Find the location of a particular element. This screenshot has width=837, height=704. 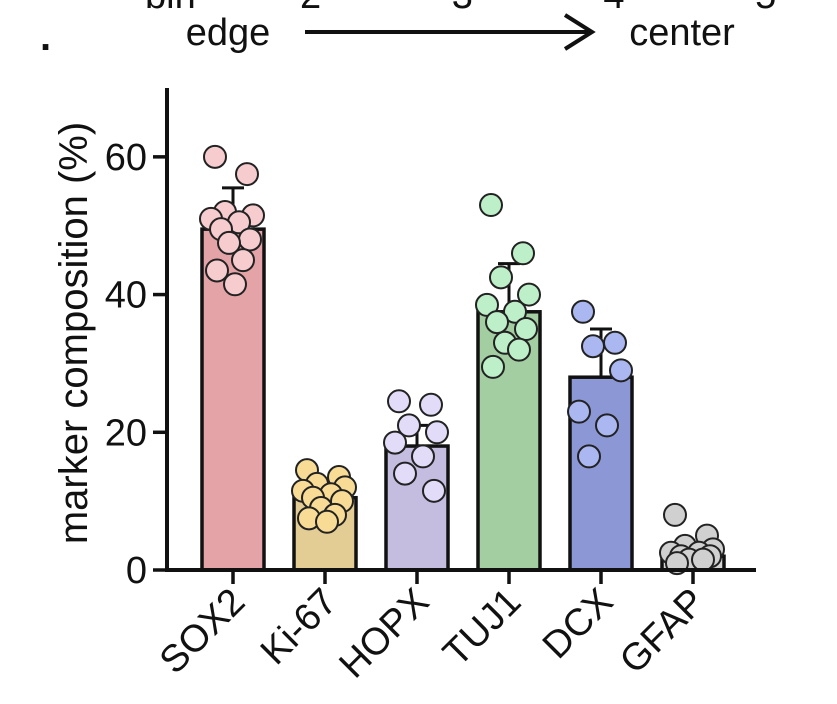

y-tick-label: 20 is located at coordinates (126, 433).